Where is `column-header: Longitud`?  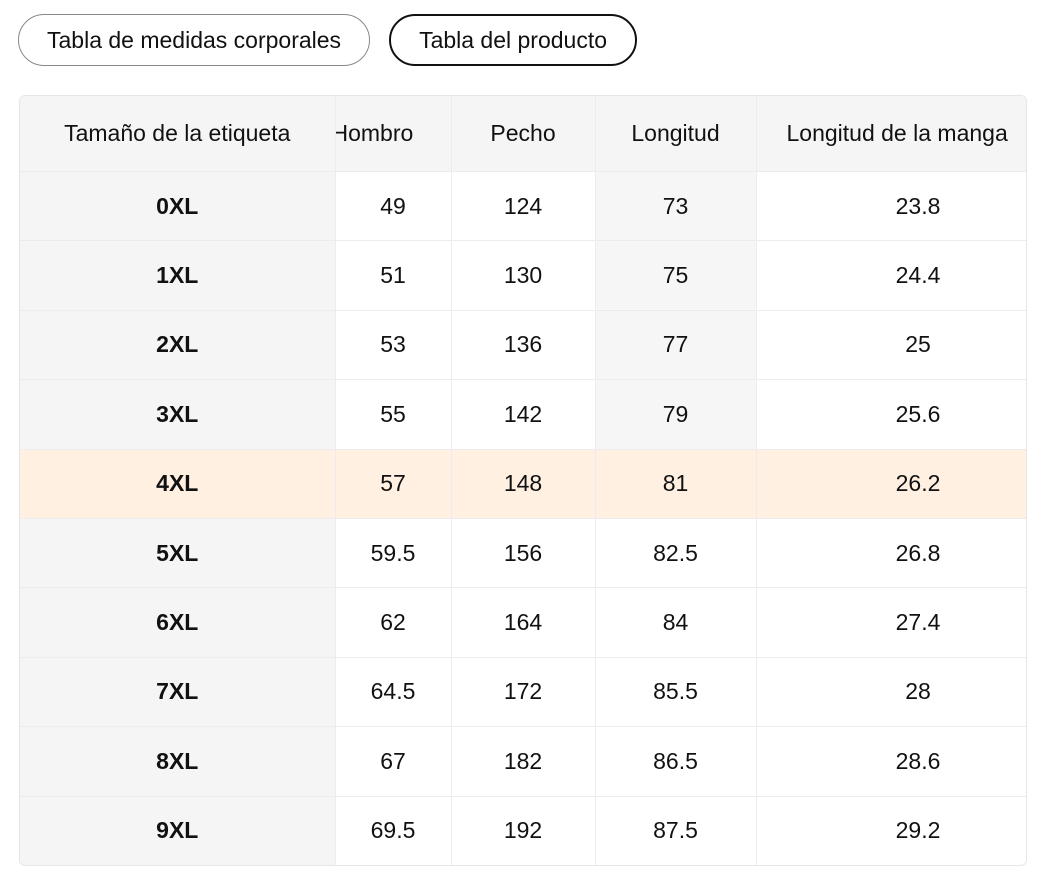
column-header: Longitud is located at coordinates (676, 134).